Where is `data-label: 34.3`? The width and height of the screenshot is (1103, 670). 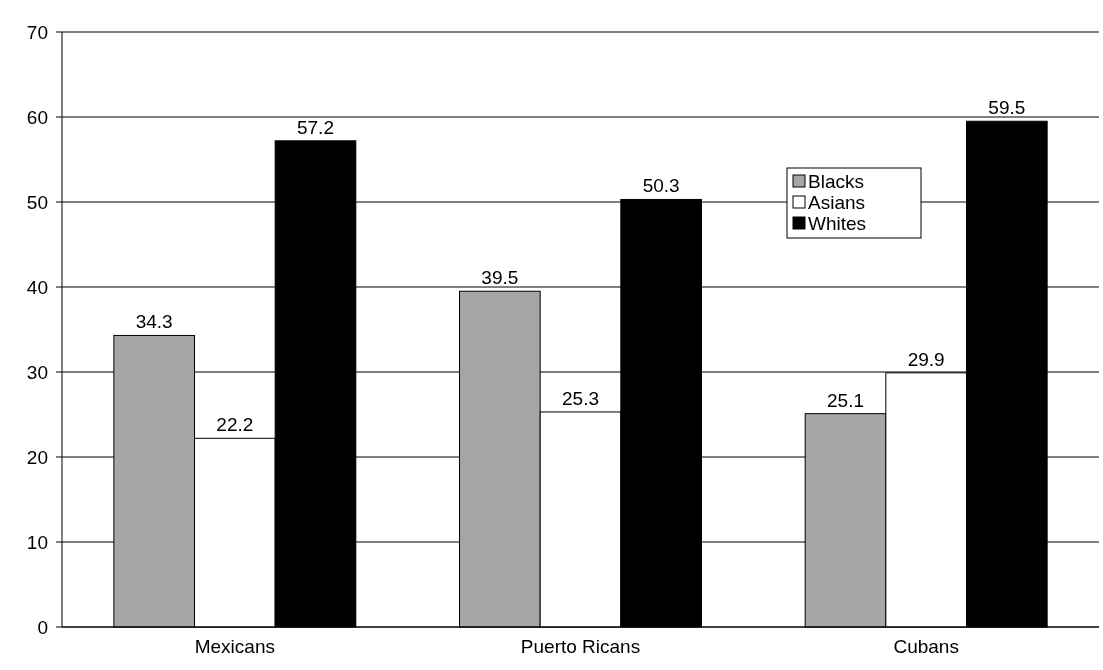 data-label: 34.3 is located at coordinates (154, 322).